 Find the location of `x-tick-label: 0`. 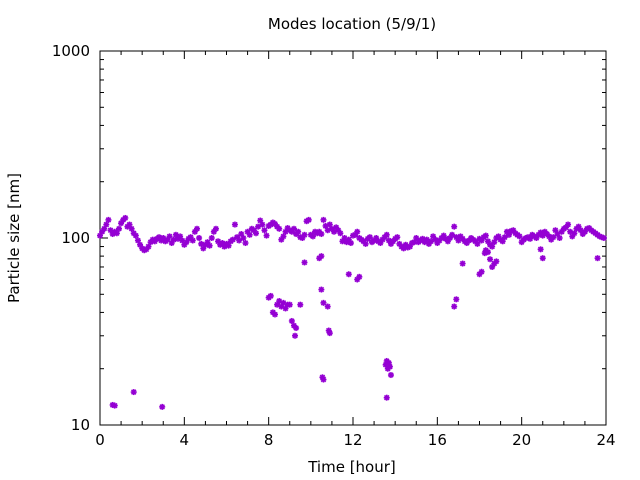

x-tick-label: 0 is located at coordinates (100, 440).